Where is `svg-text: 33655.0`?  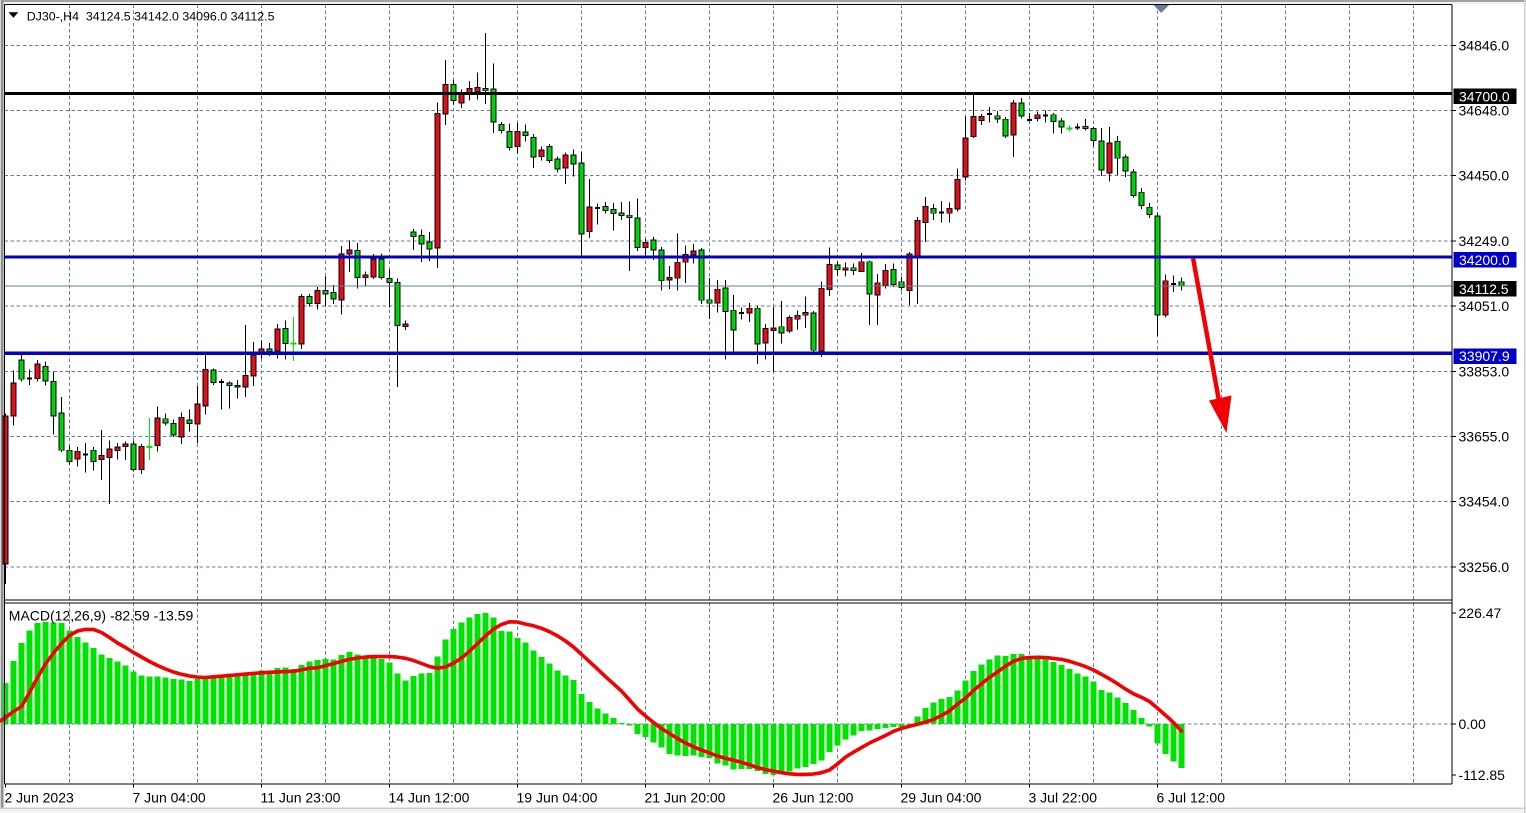
svg-text: 33655.0 is located at coordinates (1484, 437).